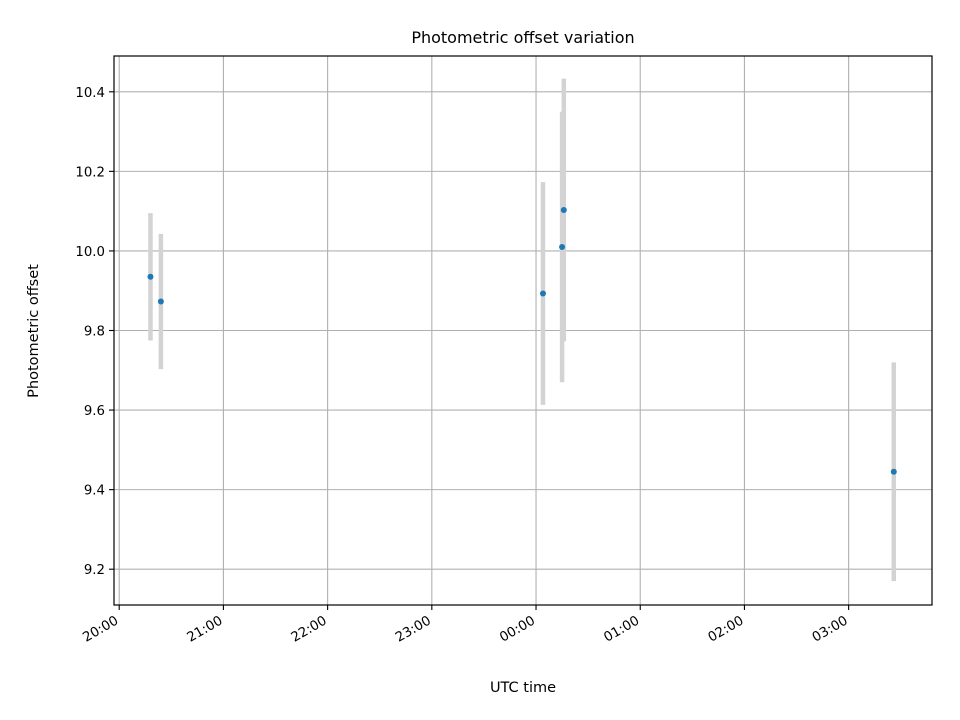 Image resolution: width=960 pixels, height=720 pixels. What do you see at coordinates (90, 252) in the screenshot?
I see `y-tick-label: 10.0` at bounding box center [90, 252].